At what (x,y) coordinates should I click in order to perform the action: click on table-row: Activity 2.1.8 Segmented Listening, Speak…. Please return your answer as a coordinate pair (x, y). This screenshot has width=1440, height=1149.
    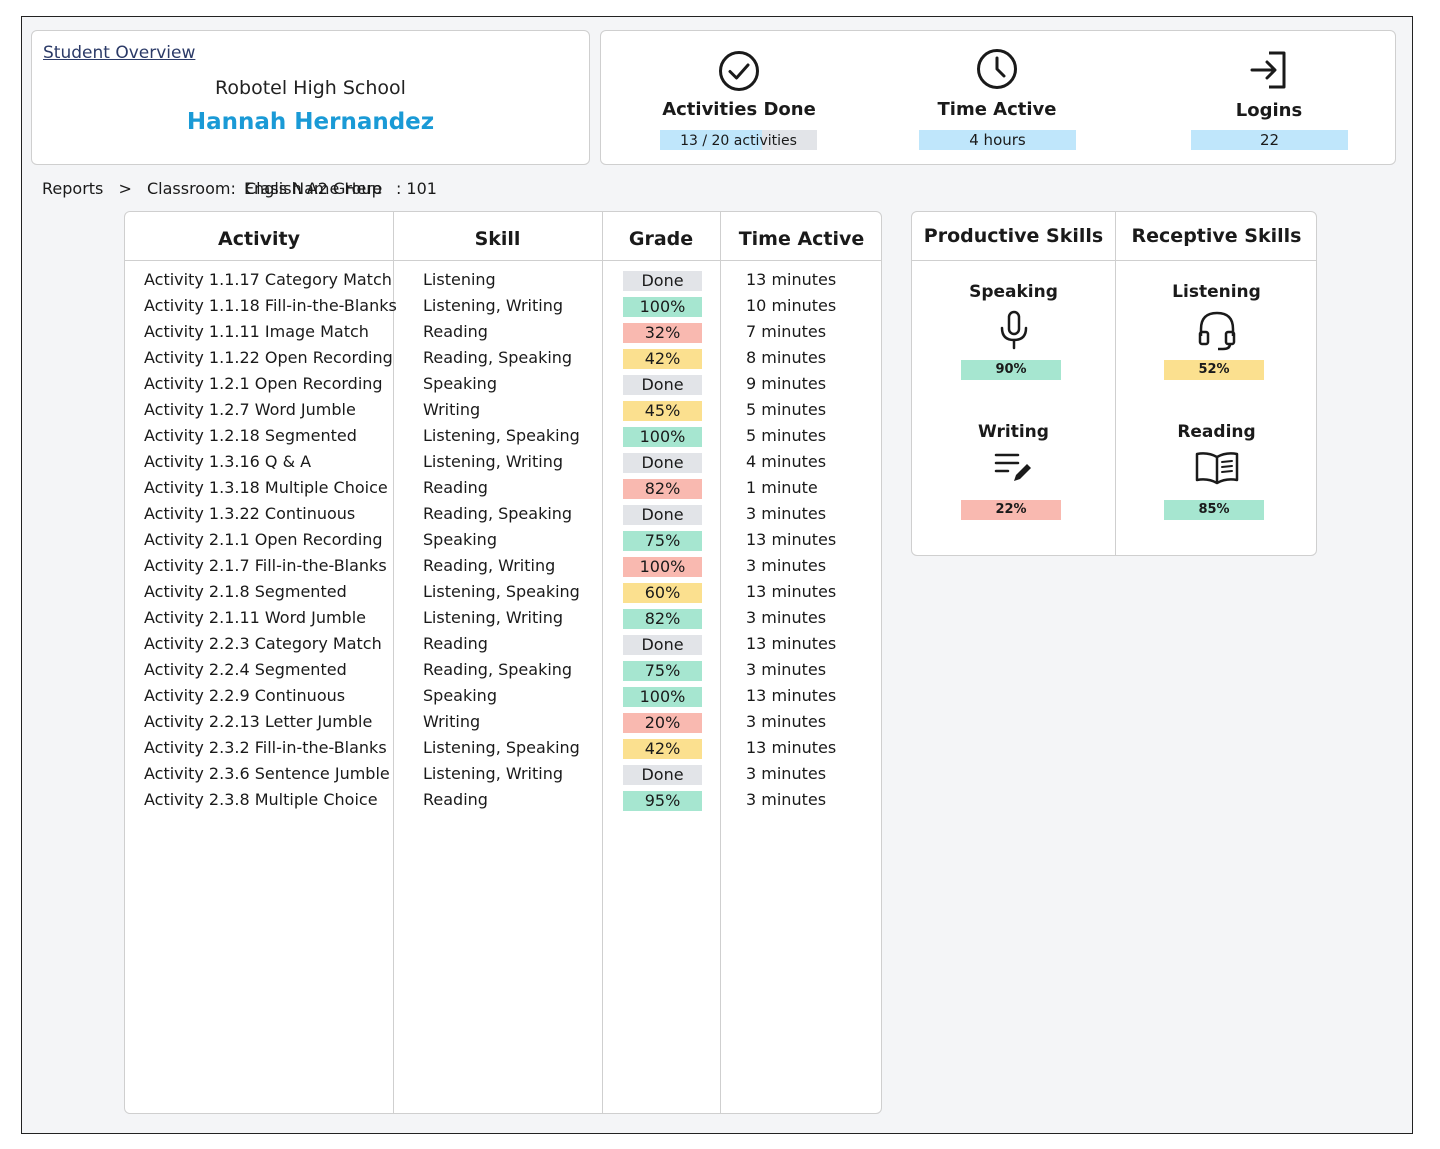
    Looking at the image, I should click on (503, 593).